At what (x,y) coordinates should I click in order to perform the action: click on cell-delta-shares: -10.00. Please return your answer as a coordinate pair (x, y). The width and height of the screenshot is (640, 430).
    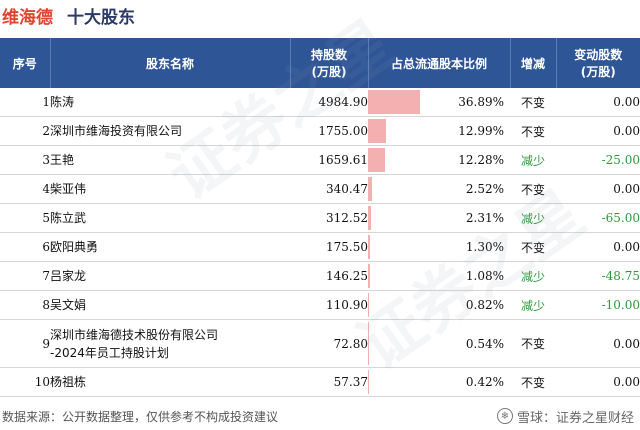
    Looking at the image, I should click on (598, 305).